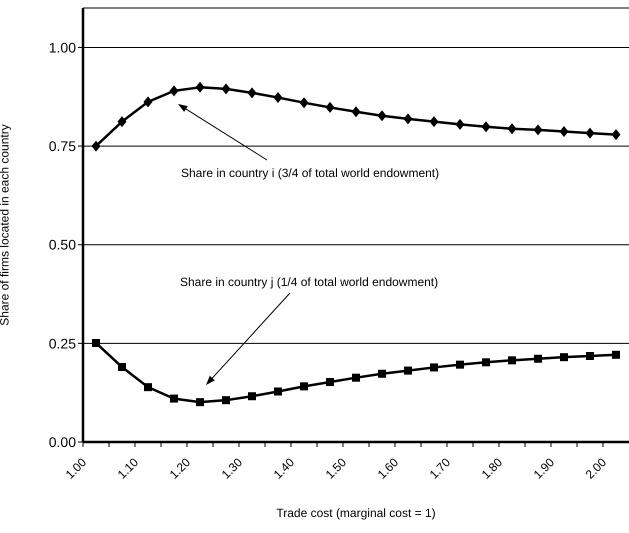 The width and height of the screenshot is (629, 533). Describe the element at coordinates (62, 244) in the screenshot. I see `y-tick-label: 0.50` at that location.